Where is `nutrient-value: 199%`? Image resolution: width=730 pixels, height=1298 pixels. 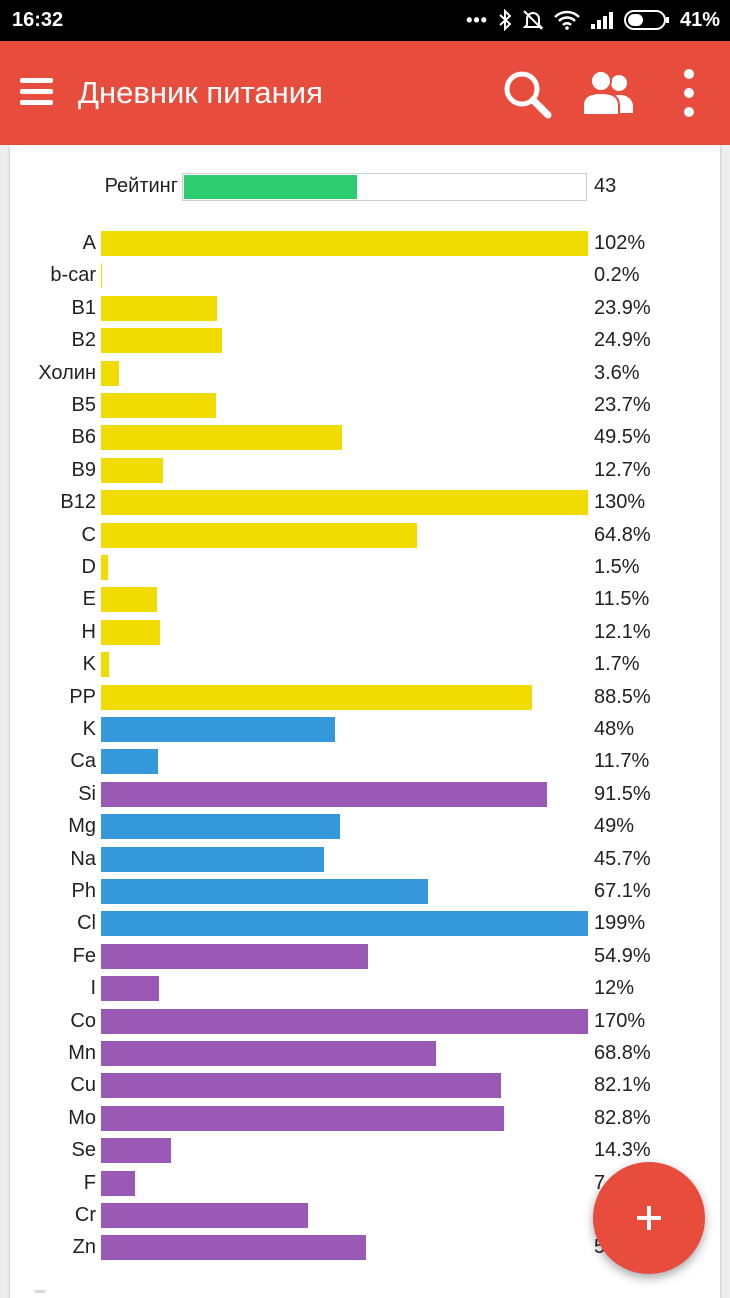 nutrient-value: 199% is located at coordinates (620, 923).